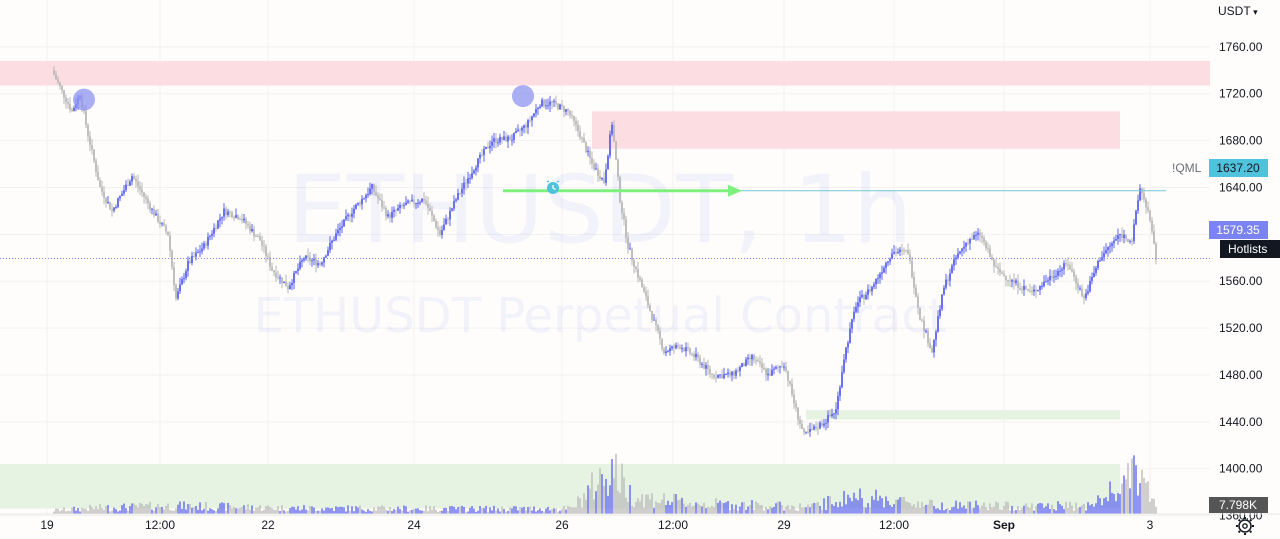  I want to click on svg-text: 7.798K, so click(1238, 505).